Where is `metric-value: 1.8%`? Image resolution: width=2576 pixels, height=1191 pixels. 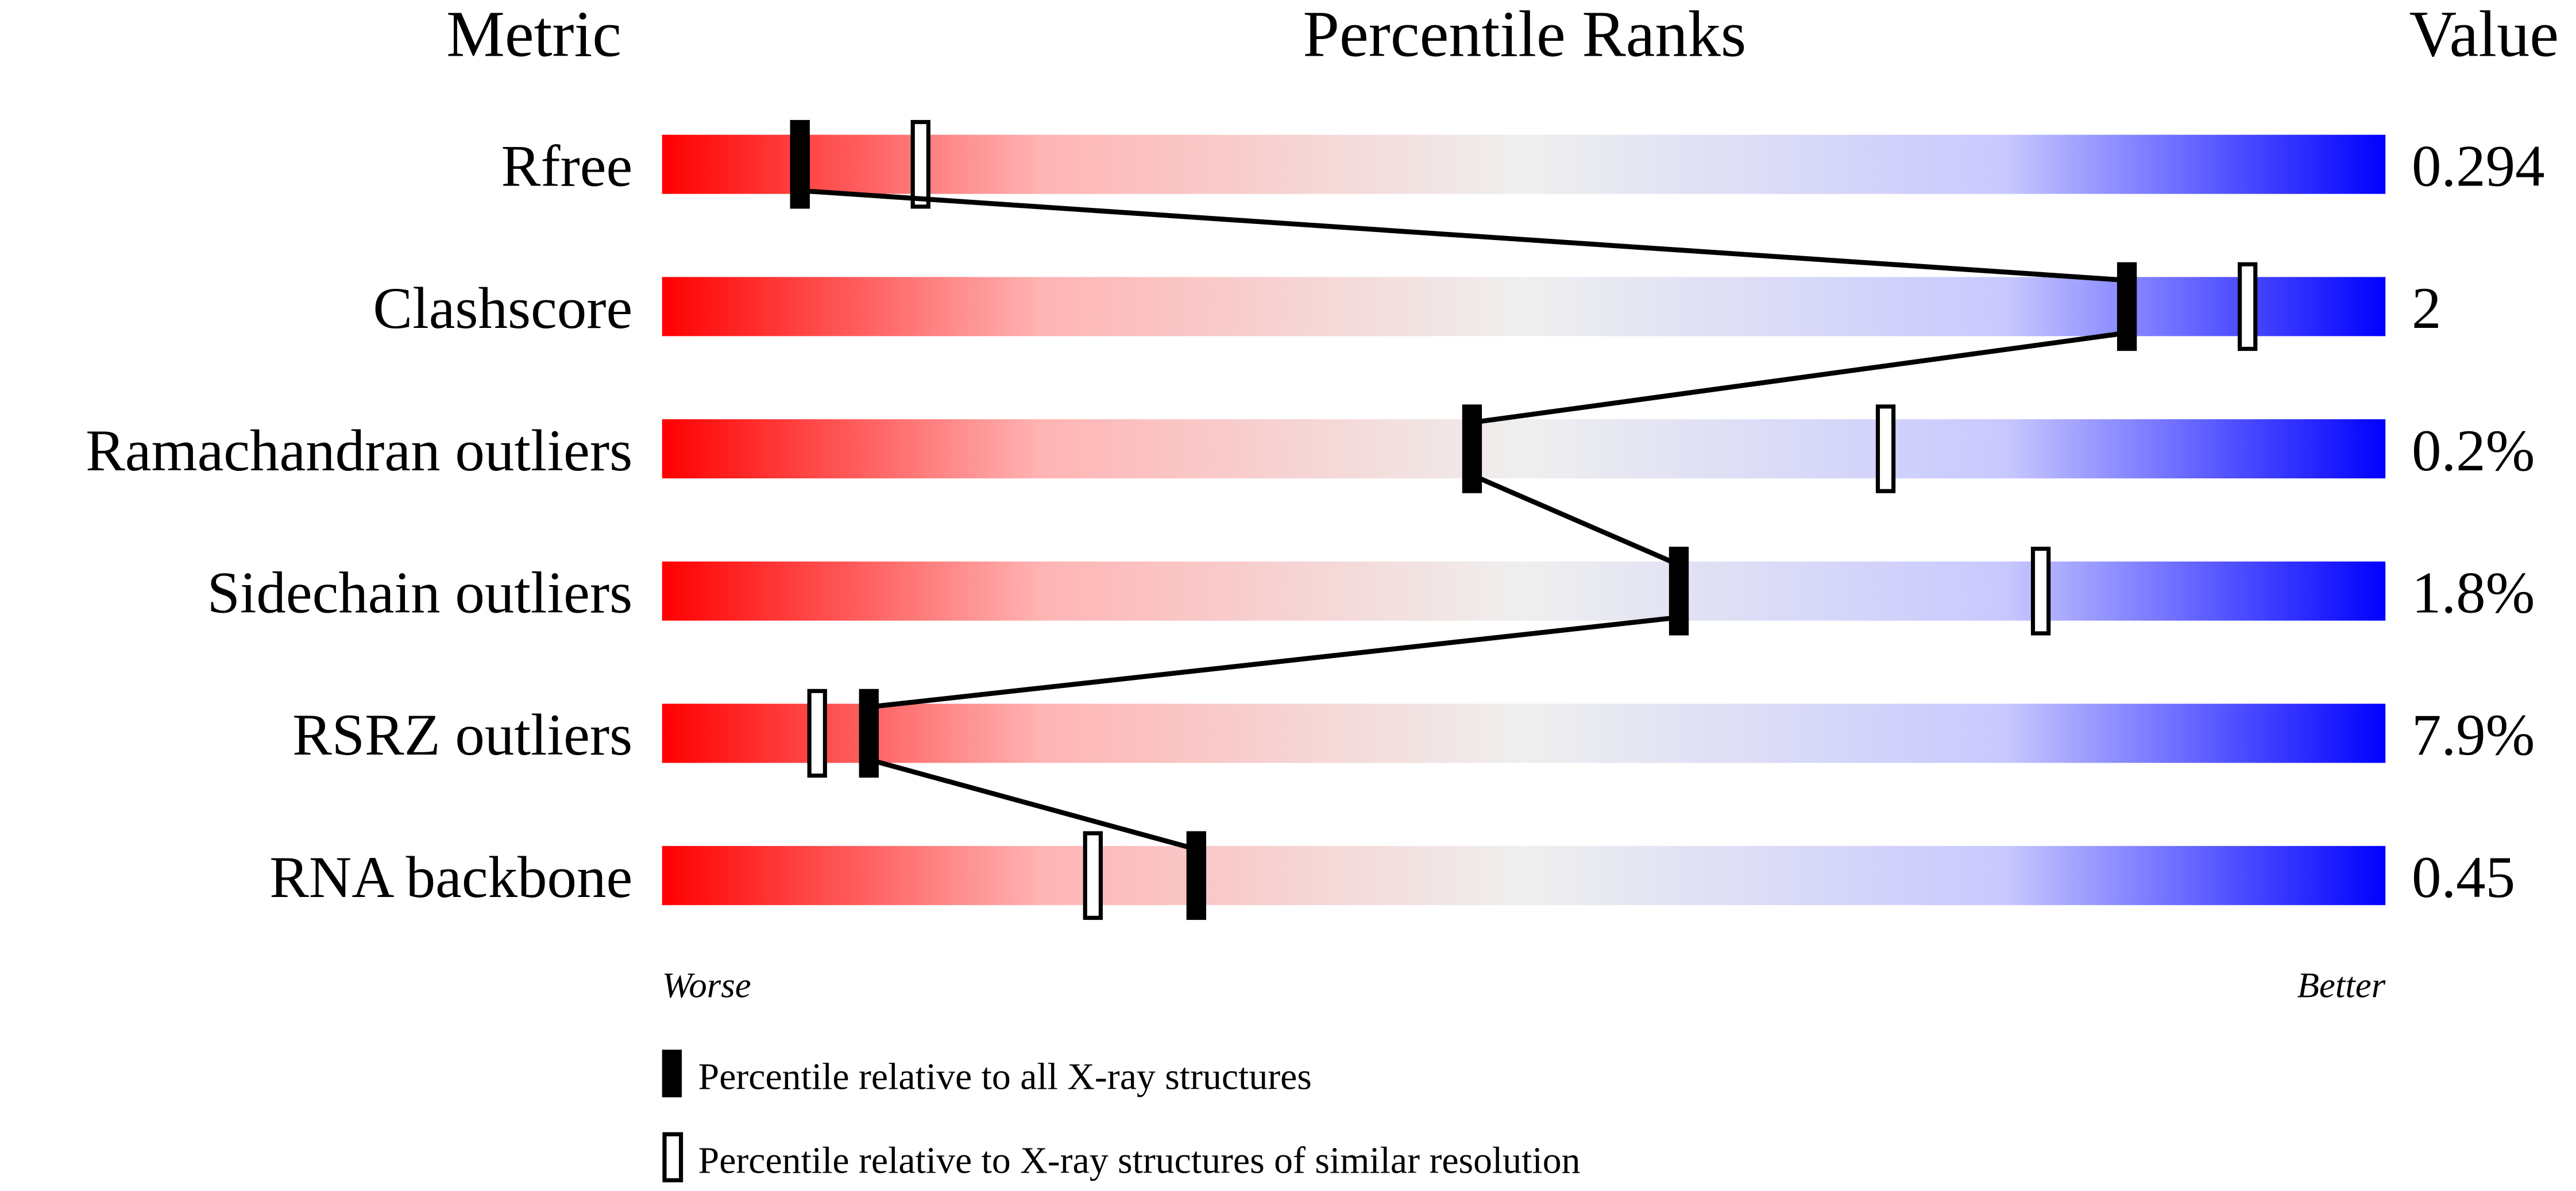
metric-value: 1.8% is located at coordinates (2473, 592).